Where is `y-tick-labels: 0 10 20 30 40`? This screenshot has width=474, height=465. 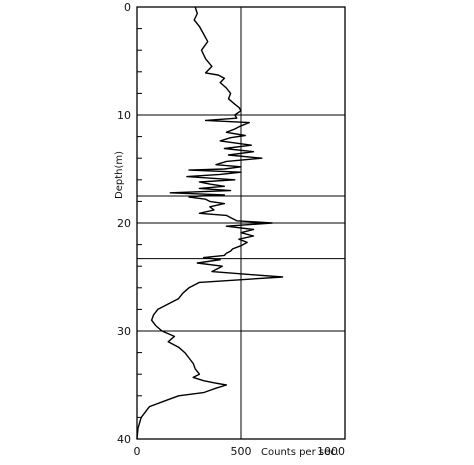 y-tick-labels: 0 10 20 30 40 is located at coordinates (124, 223).